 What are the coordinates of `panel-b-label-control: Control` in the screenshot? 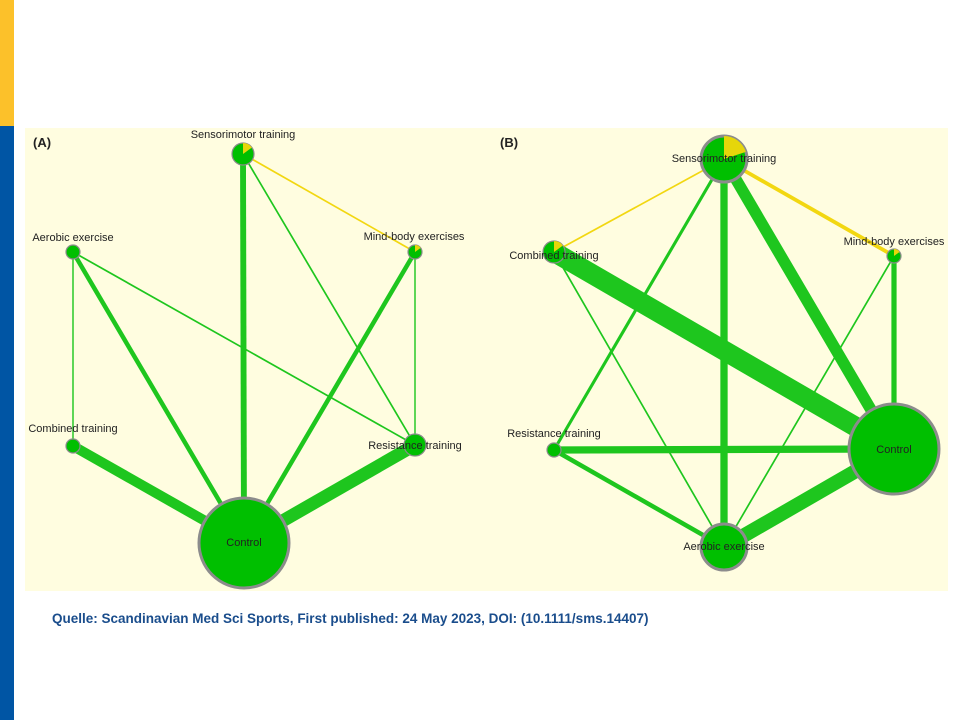 It's located at (893, 450).